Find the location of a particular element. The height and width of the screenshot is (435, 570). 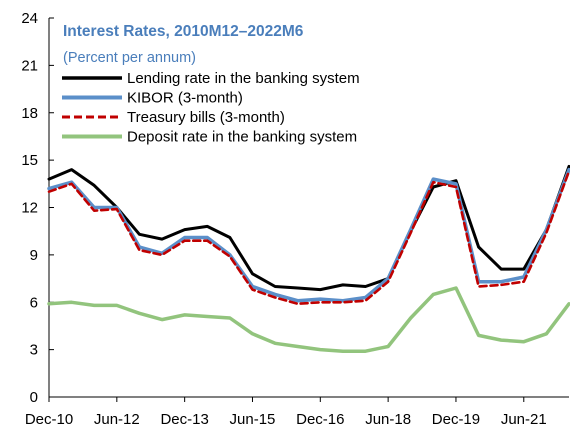

x-tick-label: Jun-15 is located at coordinates (253, 419).